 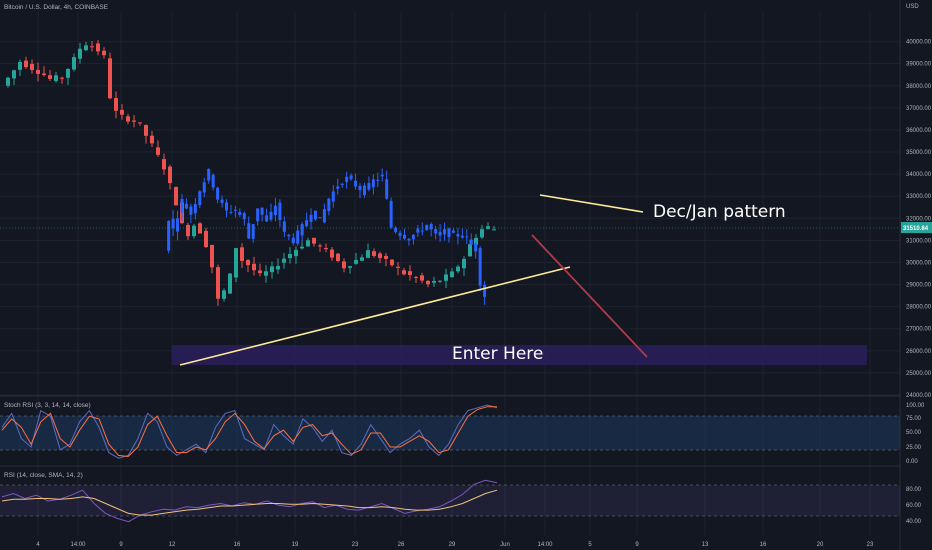 I want to click on oscillator-tick-label: 40.00, so click(x=914, y=522).